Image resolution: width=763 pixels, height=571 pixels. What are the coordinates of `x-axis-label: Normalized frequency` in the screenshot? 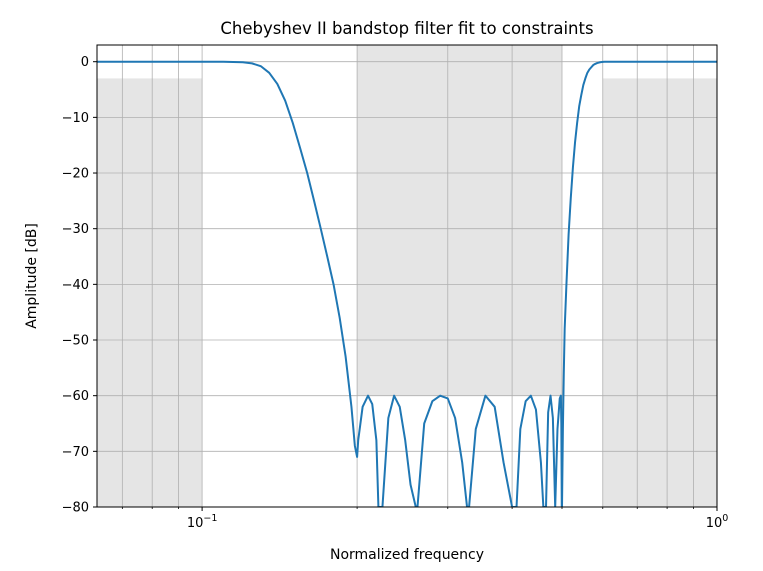 It's located at (407, 555).